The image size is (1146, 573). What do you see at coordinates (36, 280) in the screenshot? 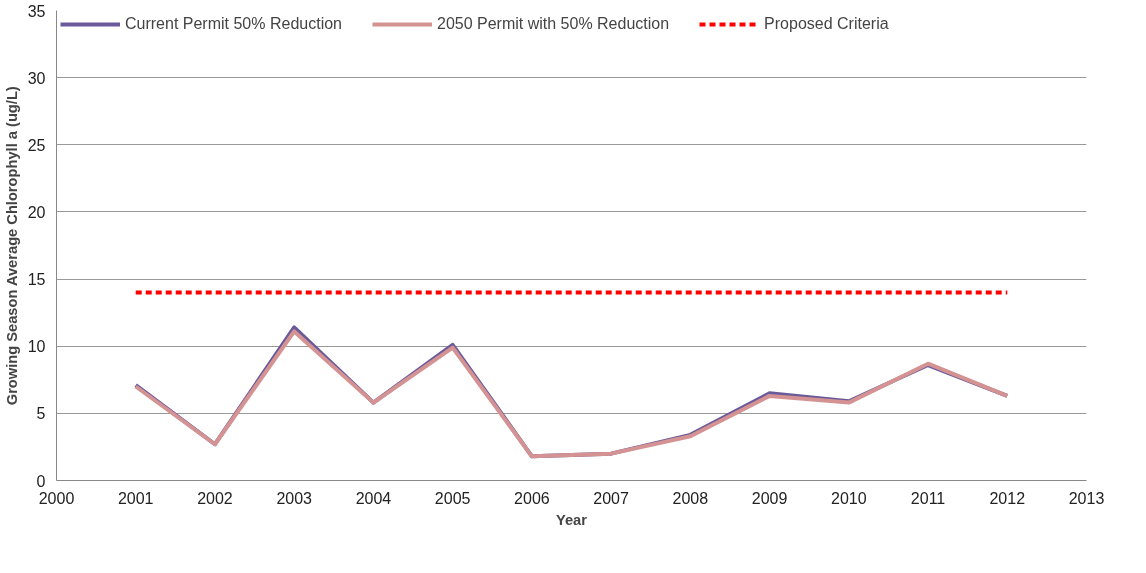
I see `y-tick-label: 15` at bounding box center [36, 280].